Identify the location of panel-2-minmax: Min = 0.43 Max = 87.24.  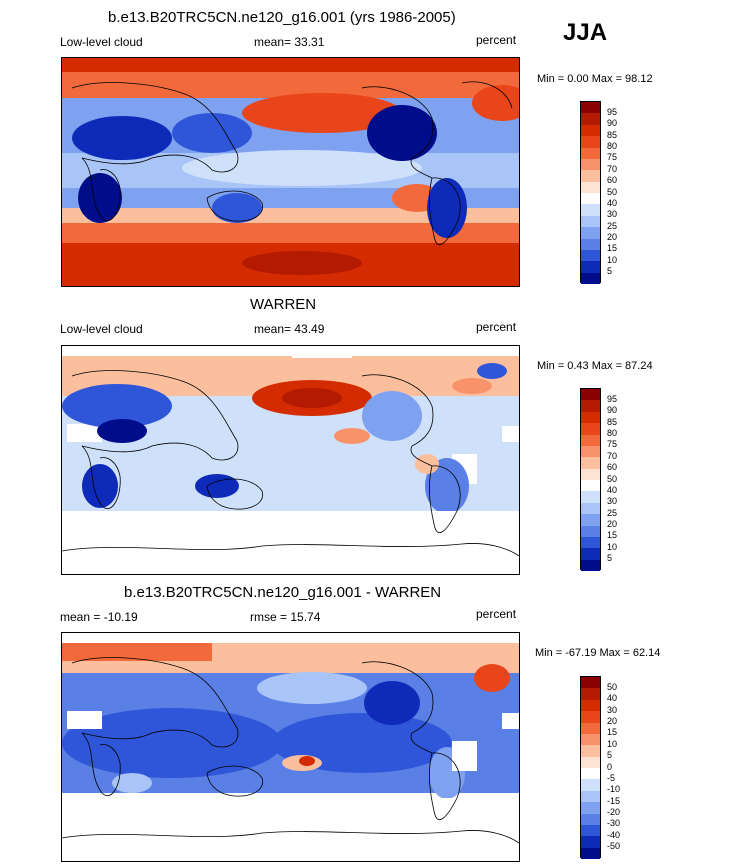
(595, 366).